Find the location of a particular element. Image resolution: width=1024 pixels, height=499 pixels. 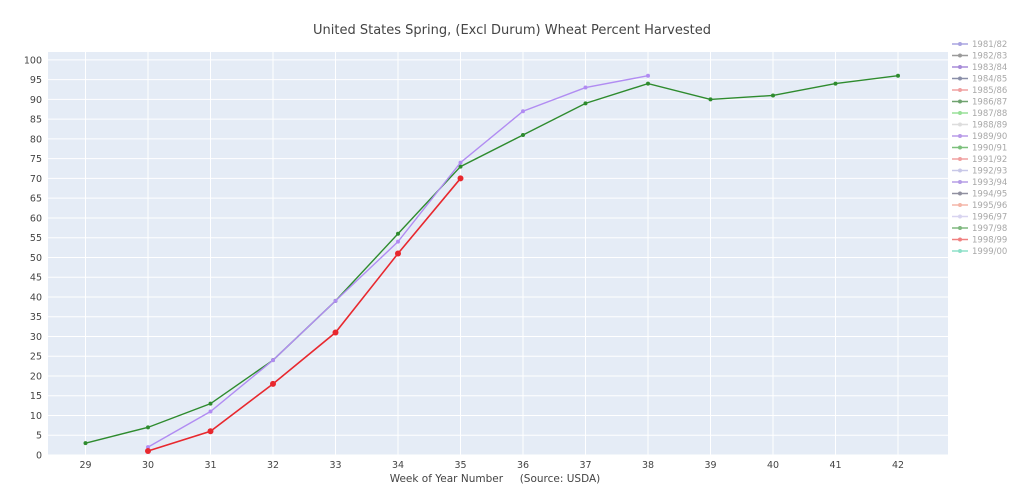

y-tick-label: 80 is located at coordinates (36, 139).